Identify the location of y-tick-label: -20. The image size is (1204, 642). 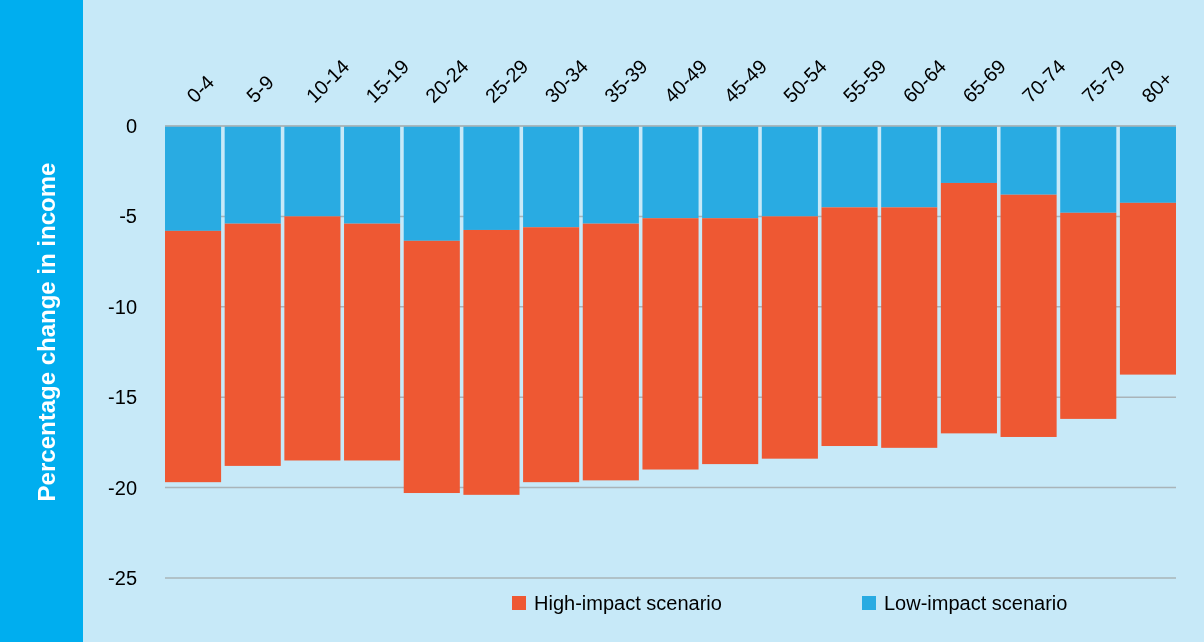
(122, 487).